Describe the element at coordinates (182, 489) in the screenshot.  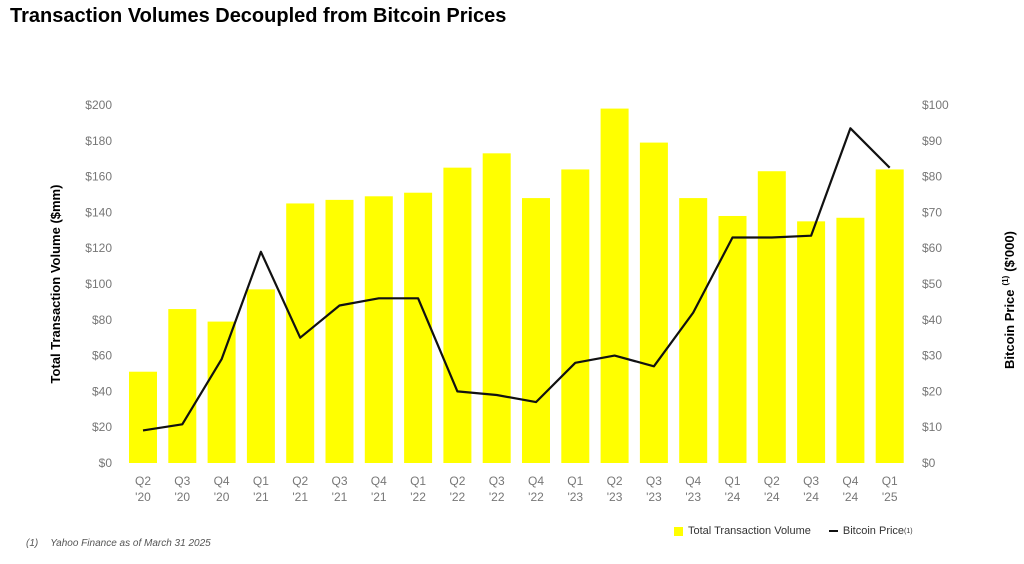
I see `x-tick-label: Q3'20` at that location.